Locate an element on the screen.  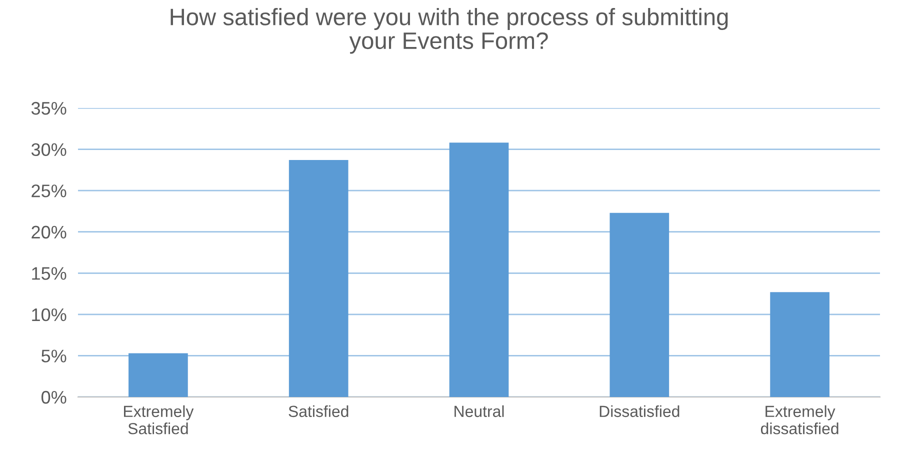
x-tick-label: Neutral is located at coordinates (479, 411).